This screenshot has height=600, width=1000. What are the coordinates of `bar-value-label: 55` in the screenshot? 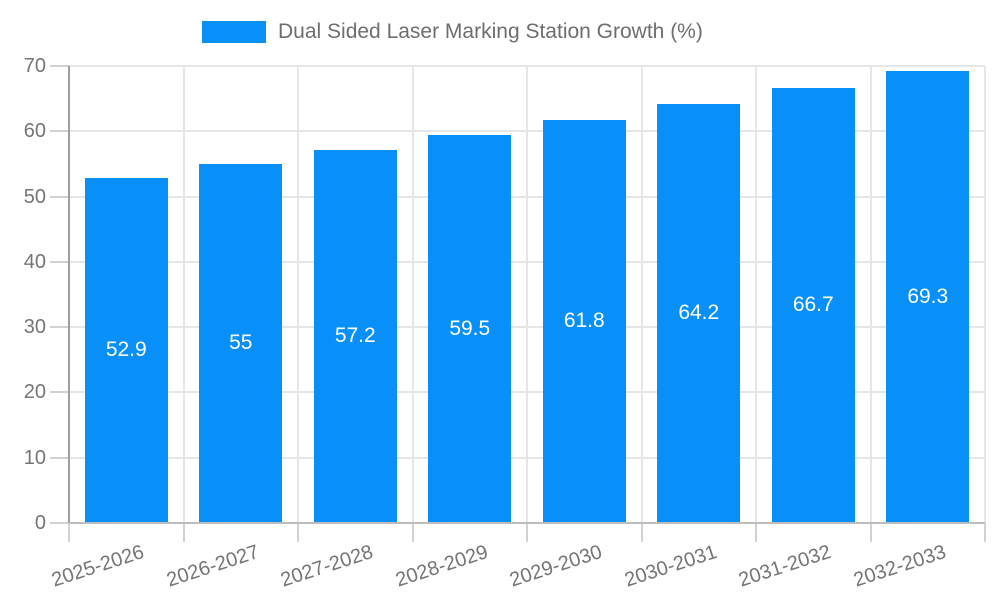 It's located at (241, 343).